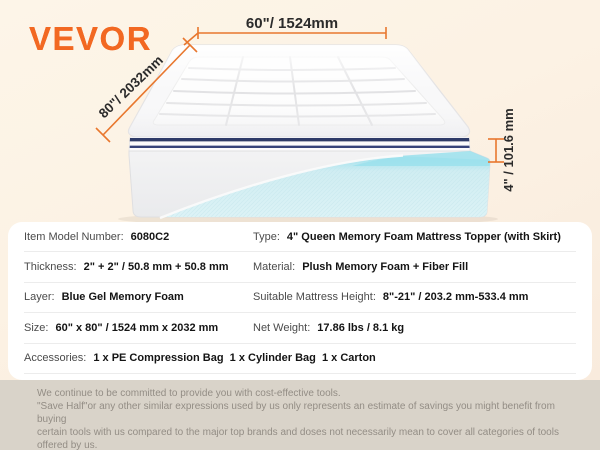  What do you see at coordinates (508, 150) in the screenshot?
I see `dim-height-label: 4" / 101.6 mm` at bounding box center [508, 150].